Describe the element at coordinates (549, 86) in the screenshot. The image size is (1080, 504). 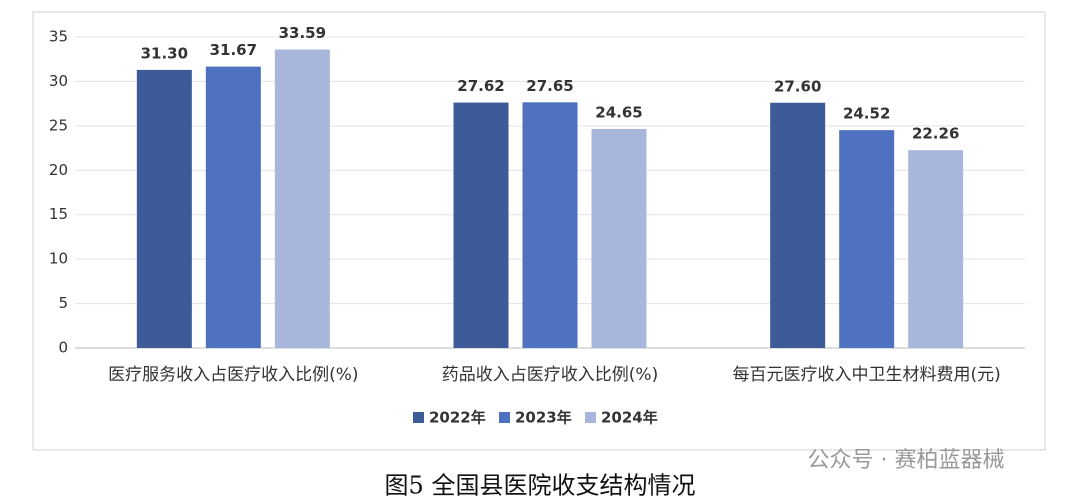
I see `value-label: 27.65` at that location.